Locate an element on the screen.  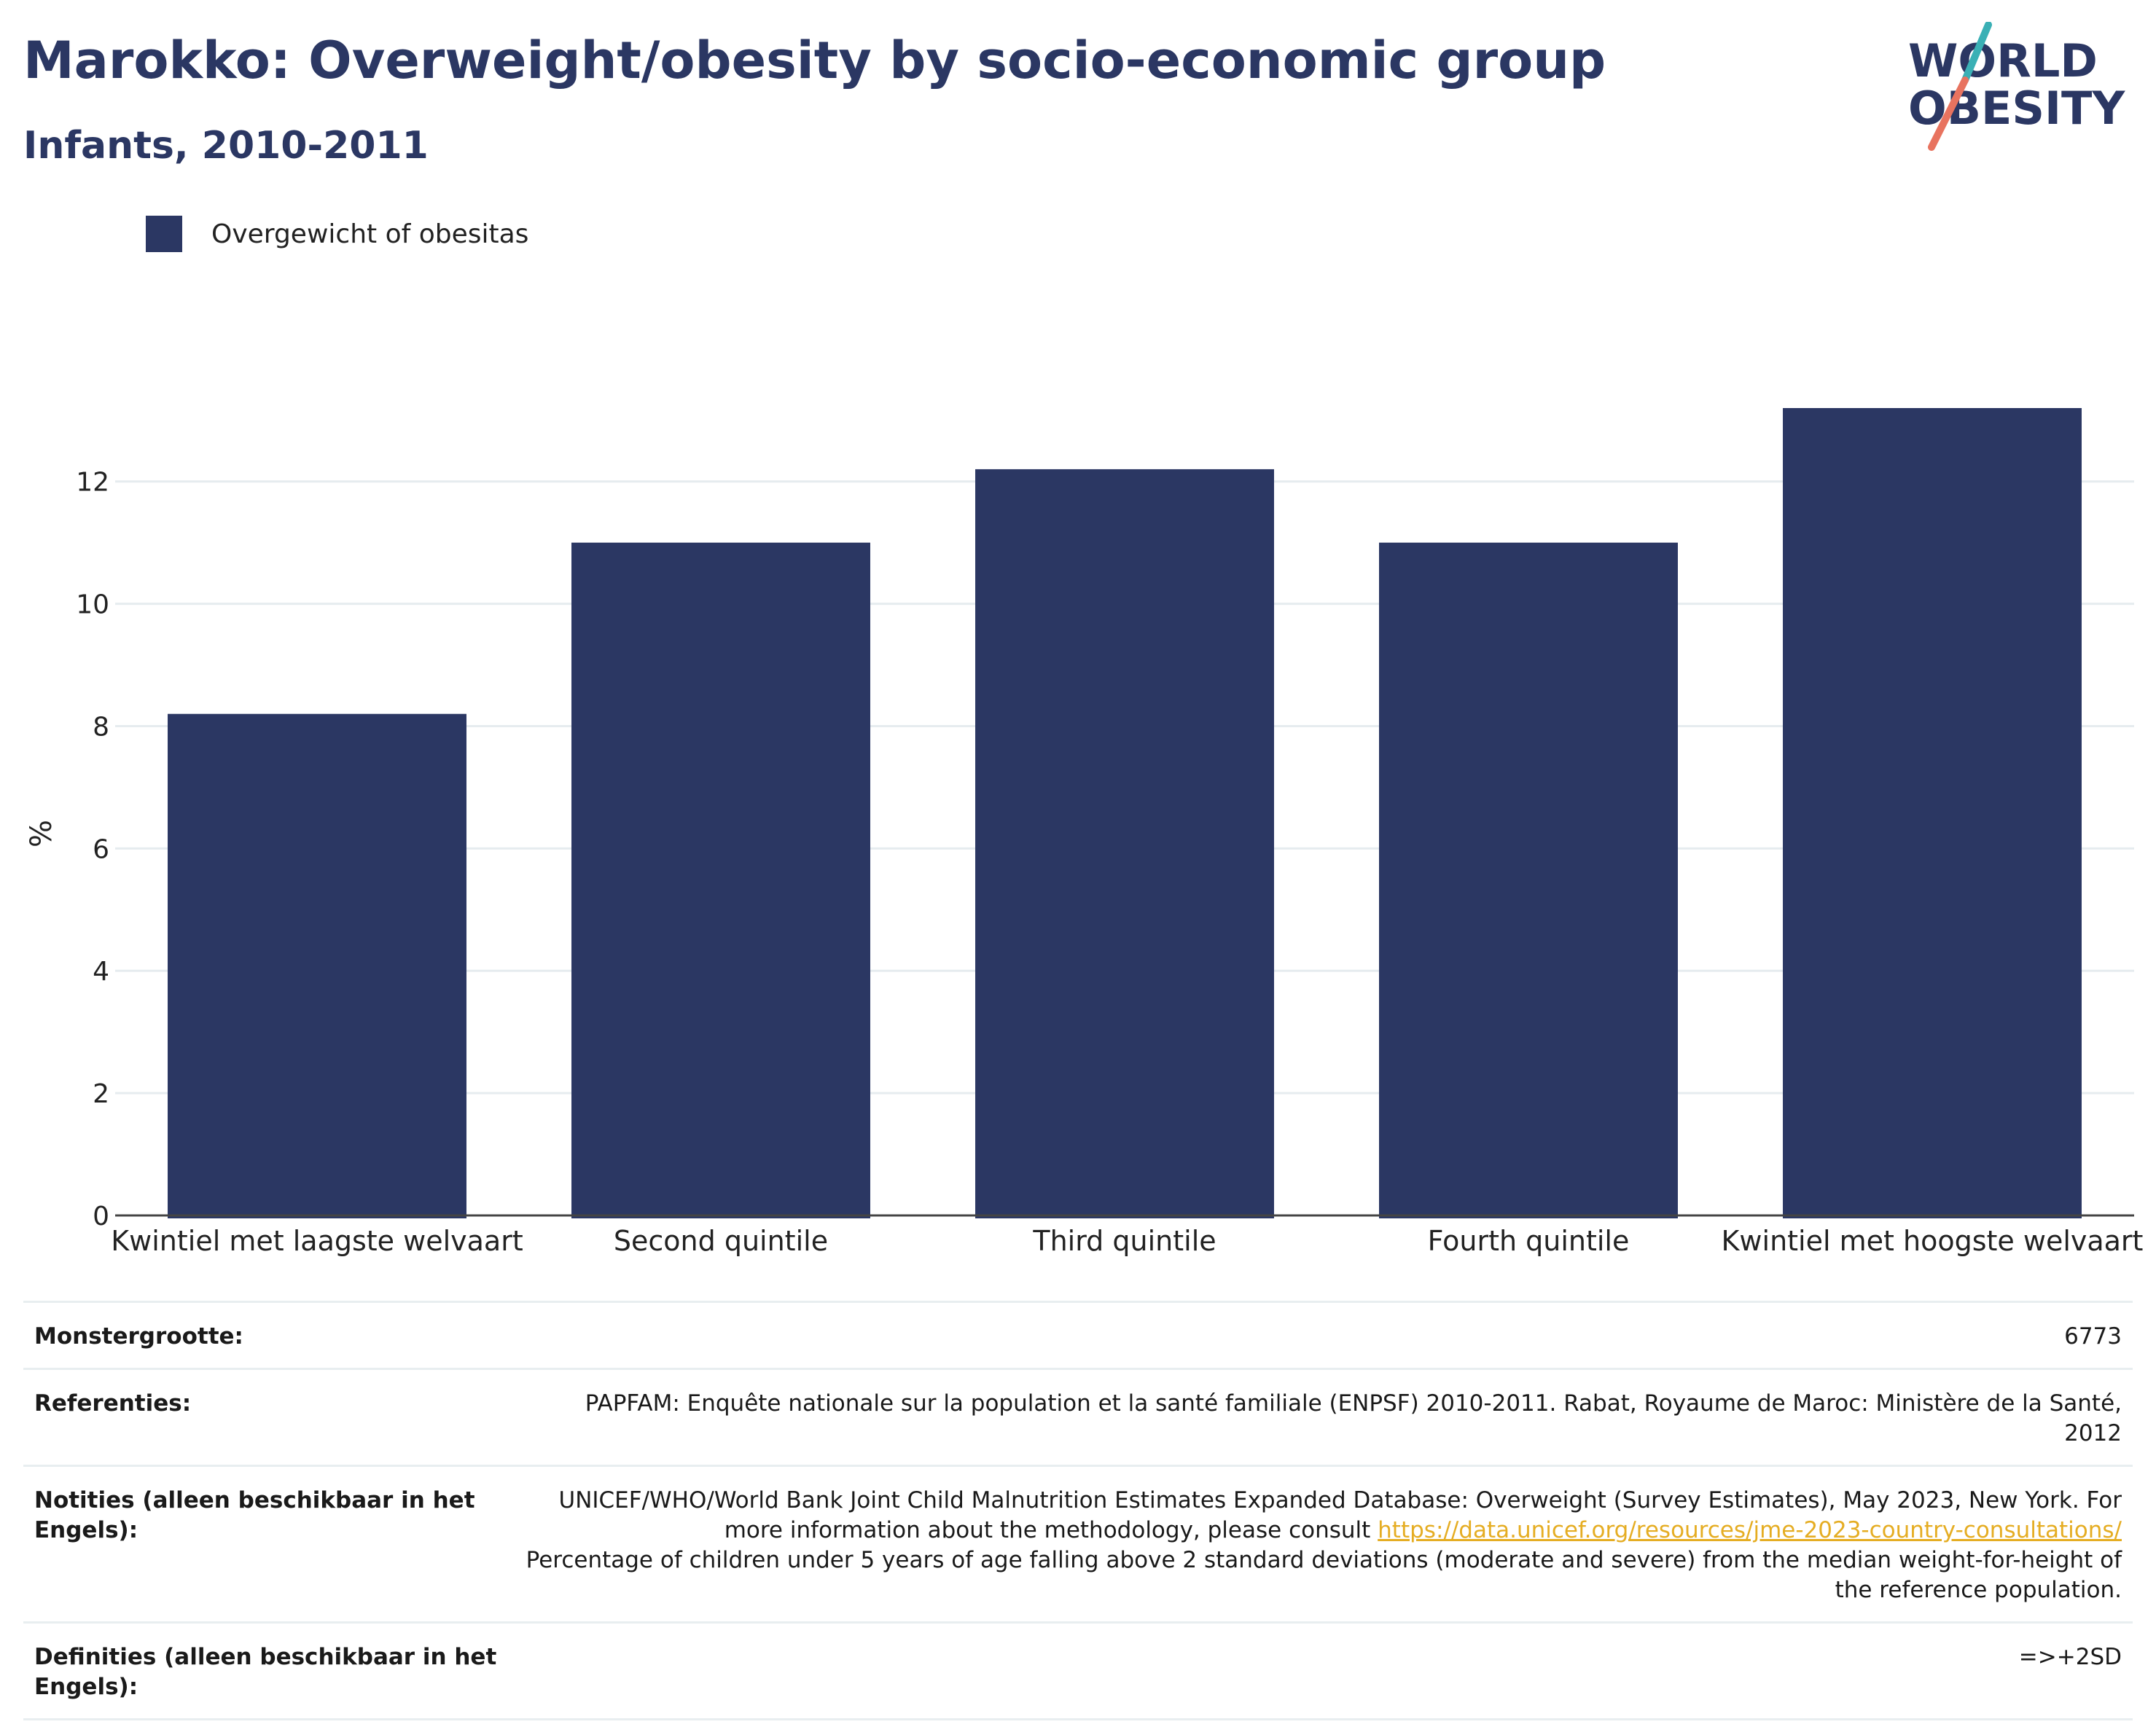
chart-subtitle: Infants, 2010-2011 is located at coordinates (226, 146).